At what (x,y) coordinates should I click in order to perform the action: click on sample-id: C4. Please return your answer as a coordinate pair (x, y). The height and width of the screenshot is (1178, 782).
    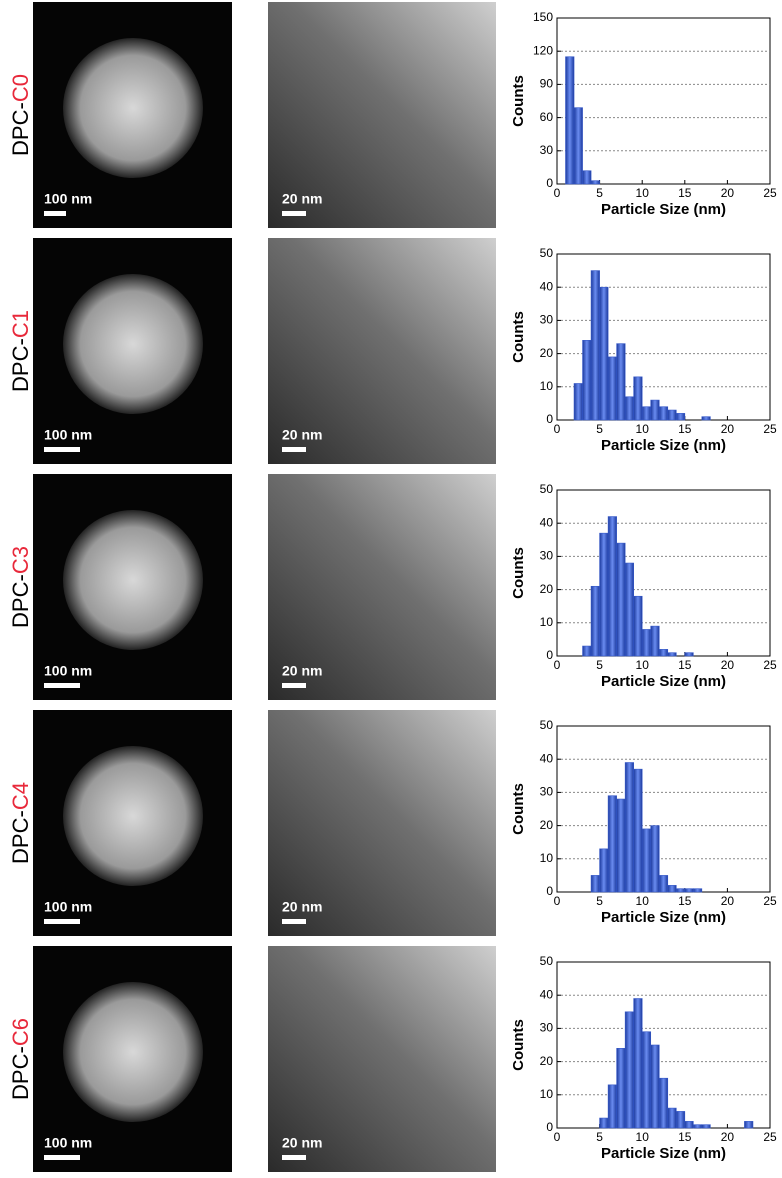
    Looking at the image, I should click on (20, 796).